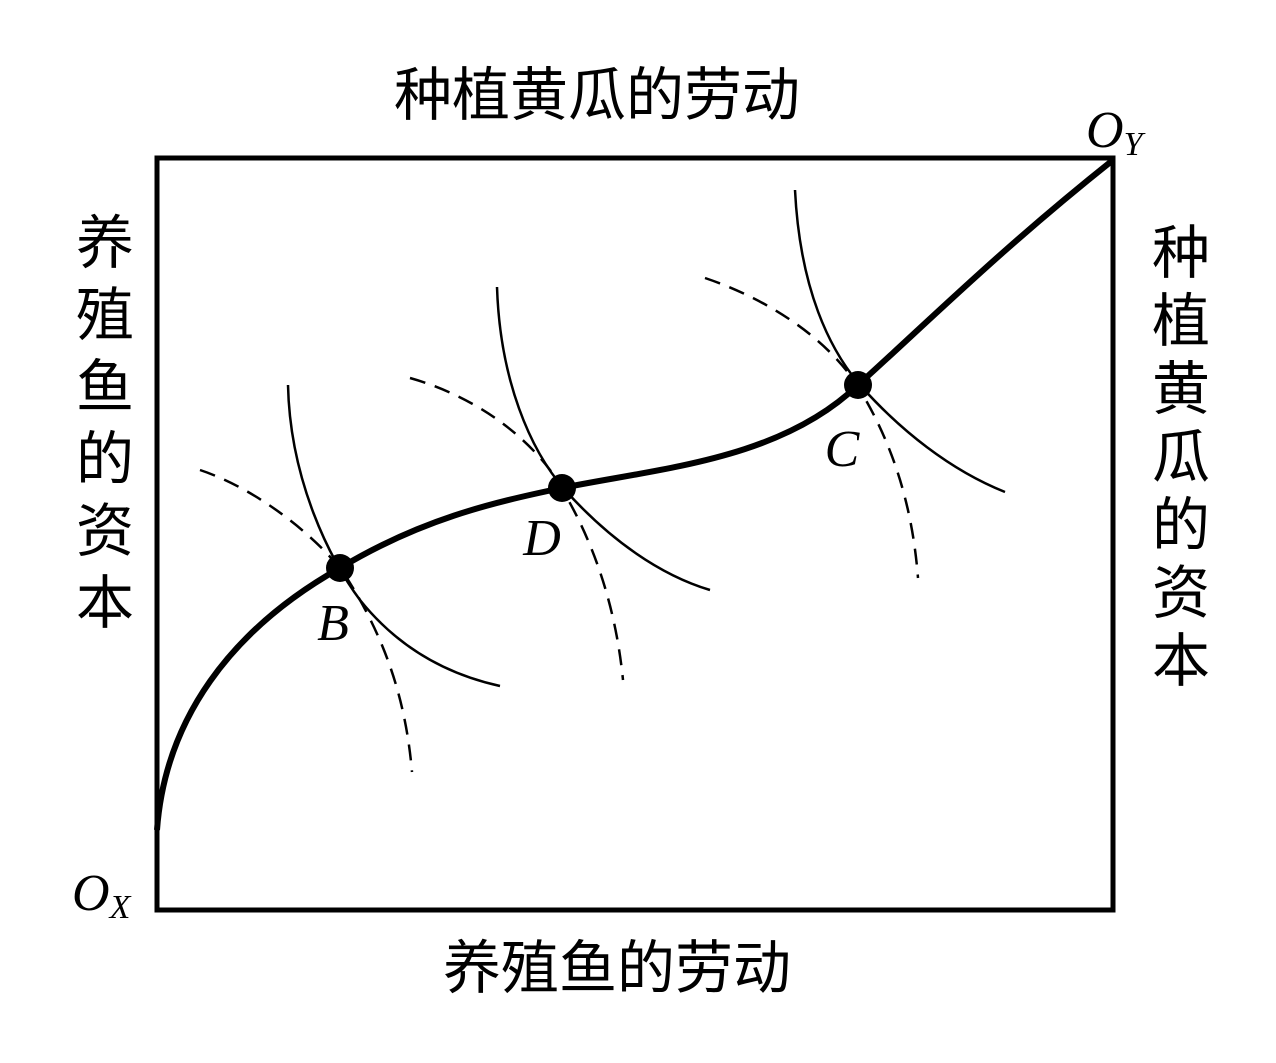  Describe the element at coordinates (617, 968) in the screenshot. I see `bottom-label: 养殖鱼的劳动` at that location.